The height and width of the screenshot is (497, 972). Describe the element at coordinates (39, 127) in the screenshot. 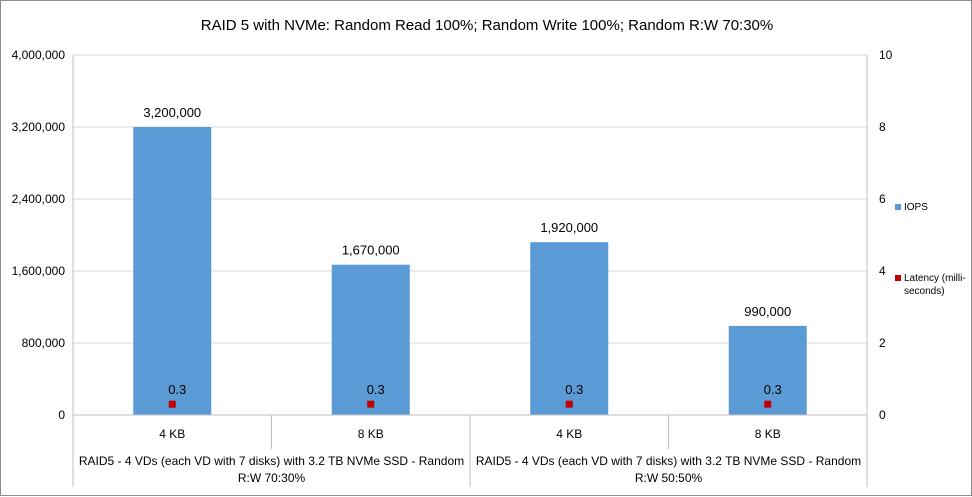

I see `y-left-tick-label: 3,200,000` at that location.